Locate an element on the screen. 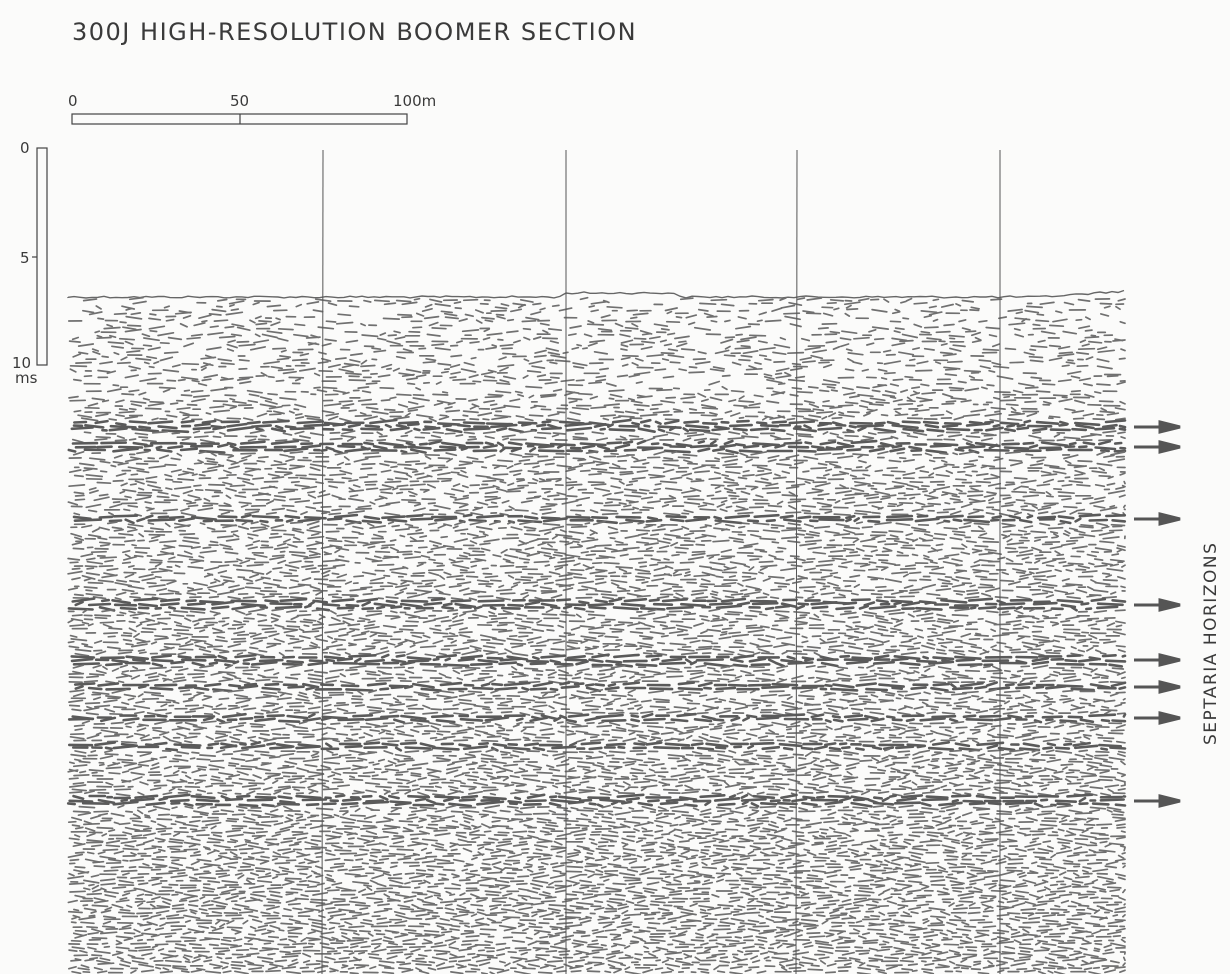 The image size is (1230, 974). figure-title: 300J HIGH-RESOLUTION BOOMER SECTION is located at coordinates (354, 32).